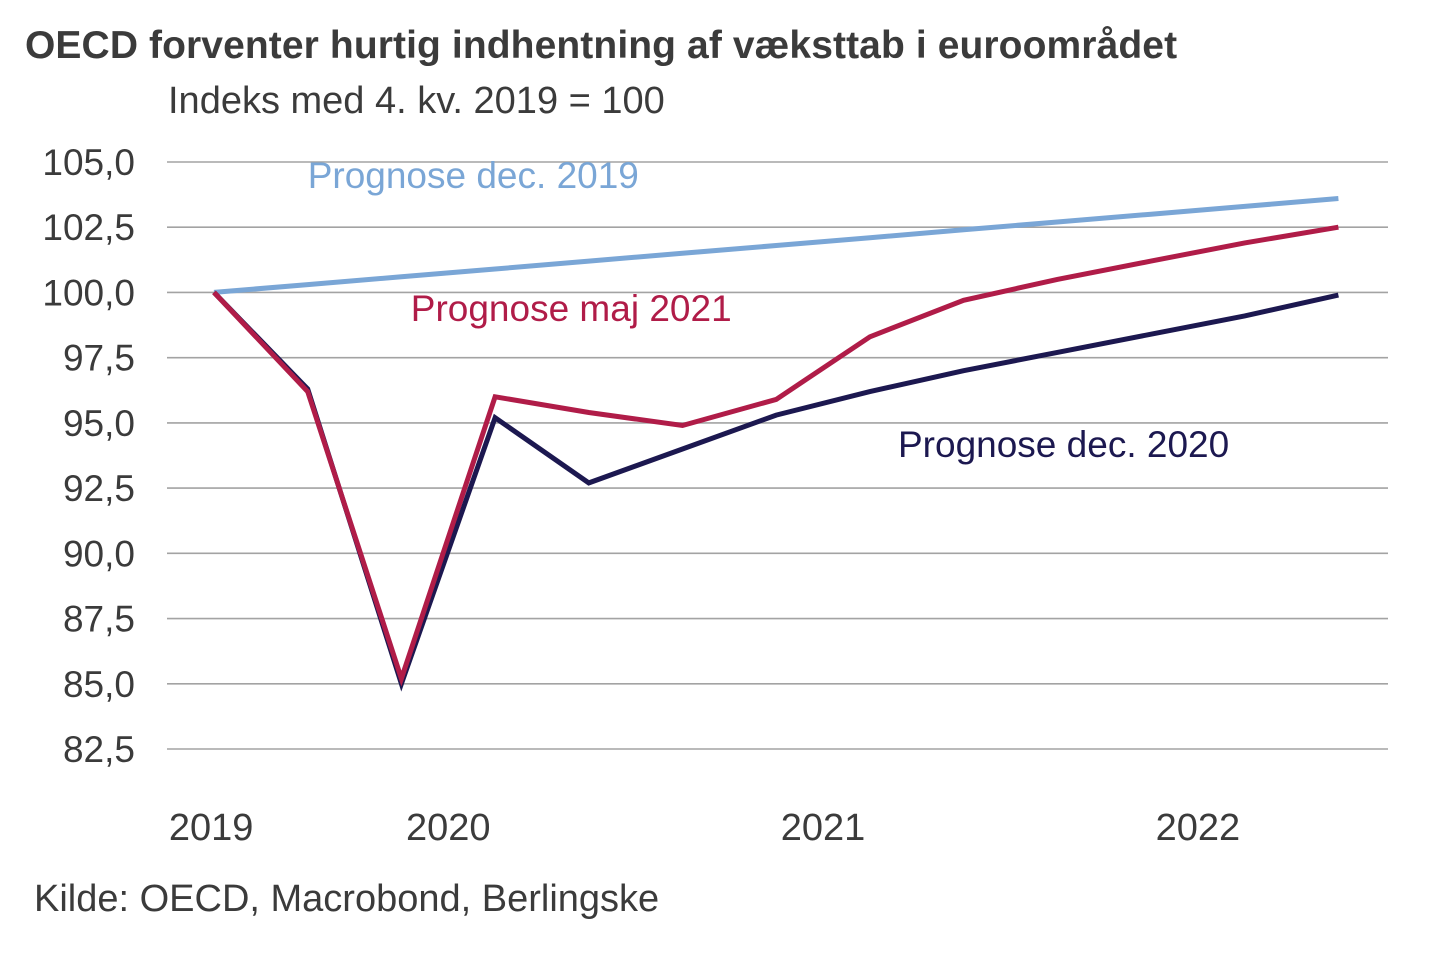  I want to click on y-tick-label: 87,5, so click(99, 619).